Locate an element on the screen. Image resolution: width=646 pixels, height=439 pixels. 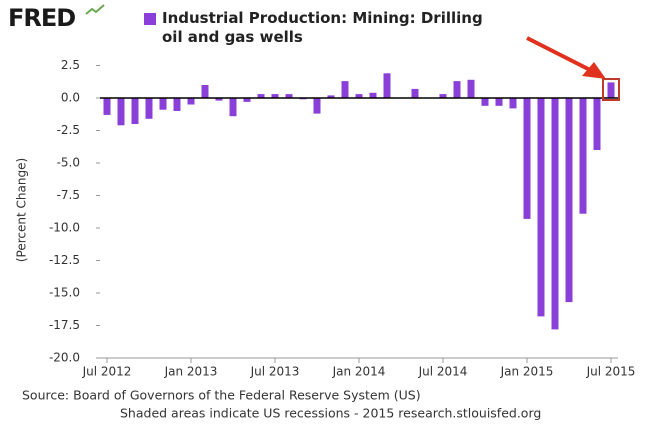
x-tick-label: Jul 2013 is located at coordinates (275, 372).